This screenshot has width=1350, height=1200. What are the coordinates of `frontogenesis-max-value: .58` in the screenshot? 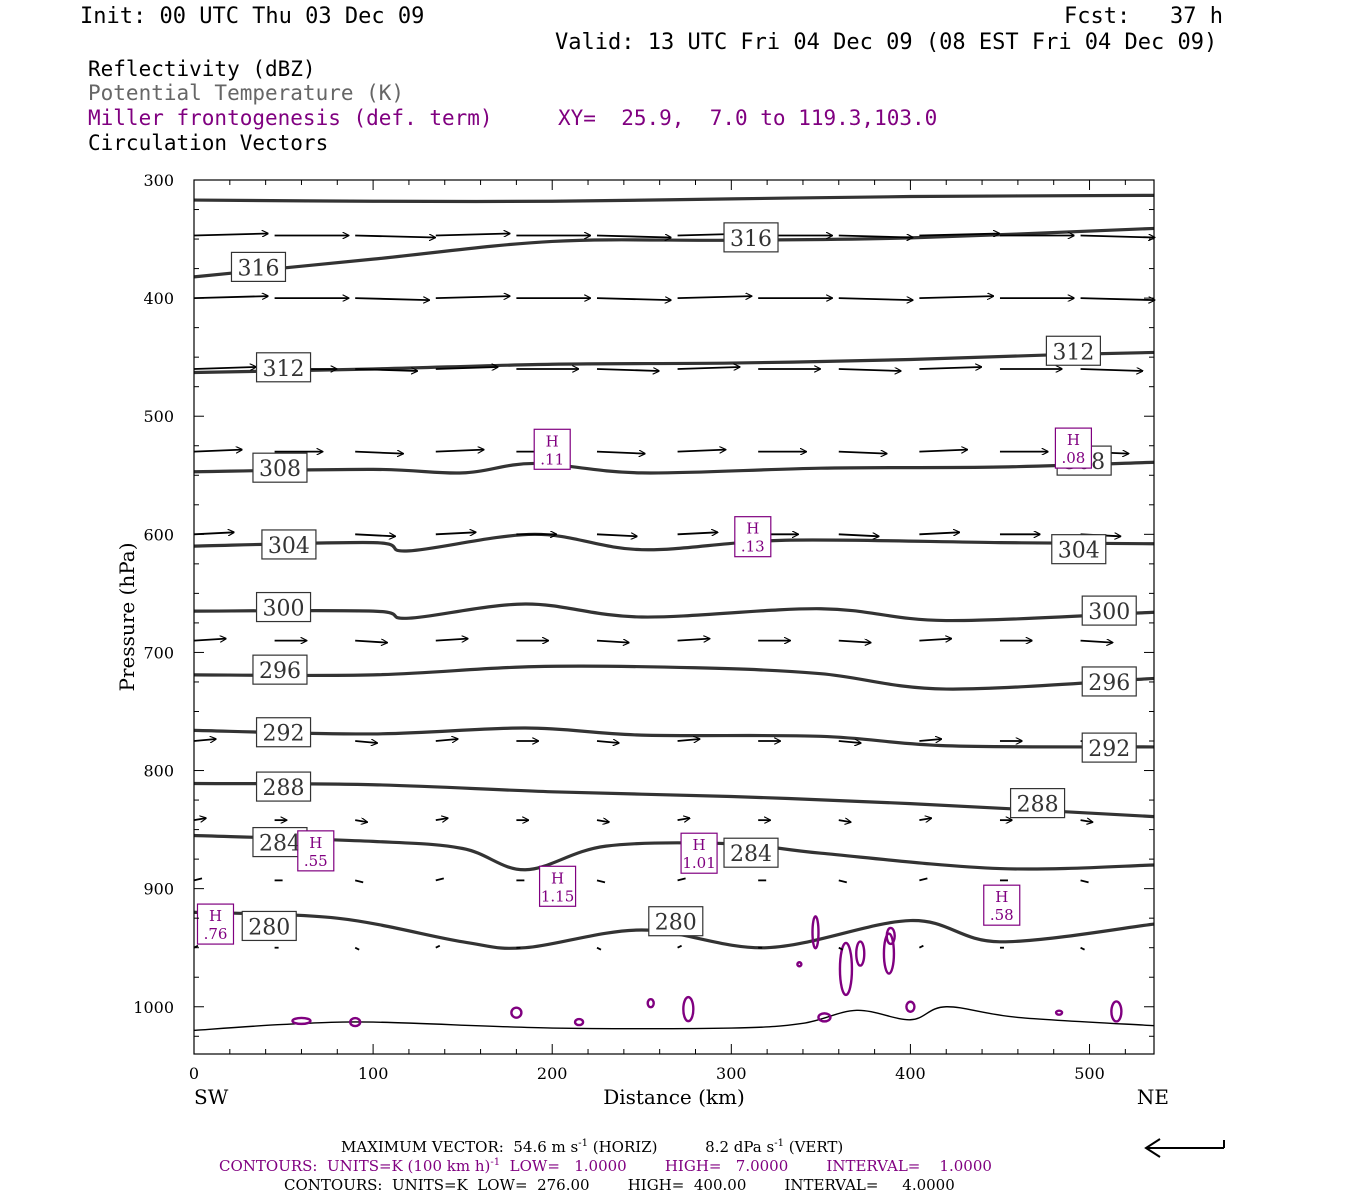 It's located at (1002, 915).